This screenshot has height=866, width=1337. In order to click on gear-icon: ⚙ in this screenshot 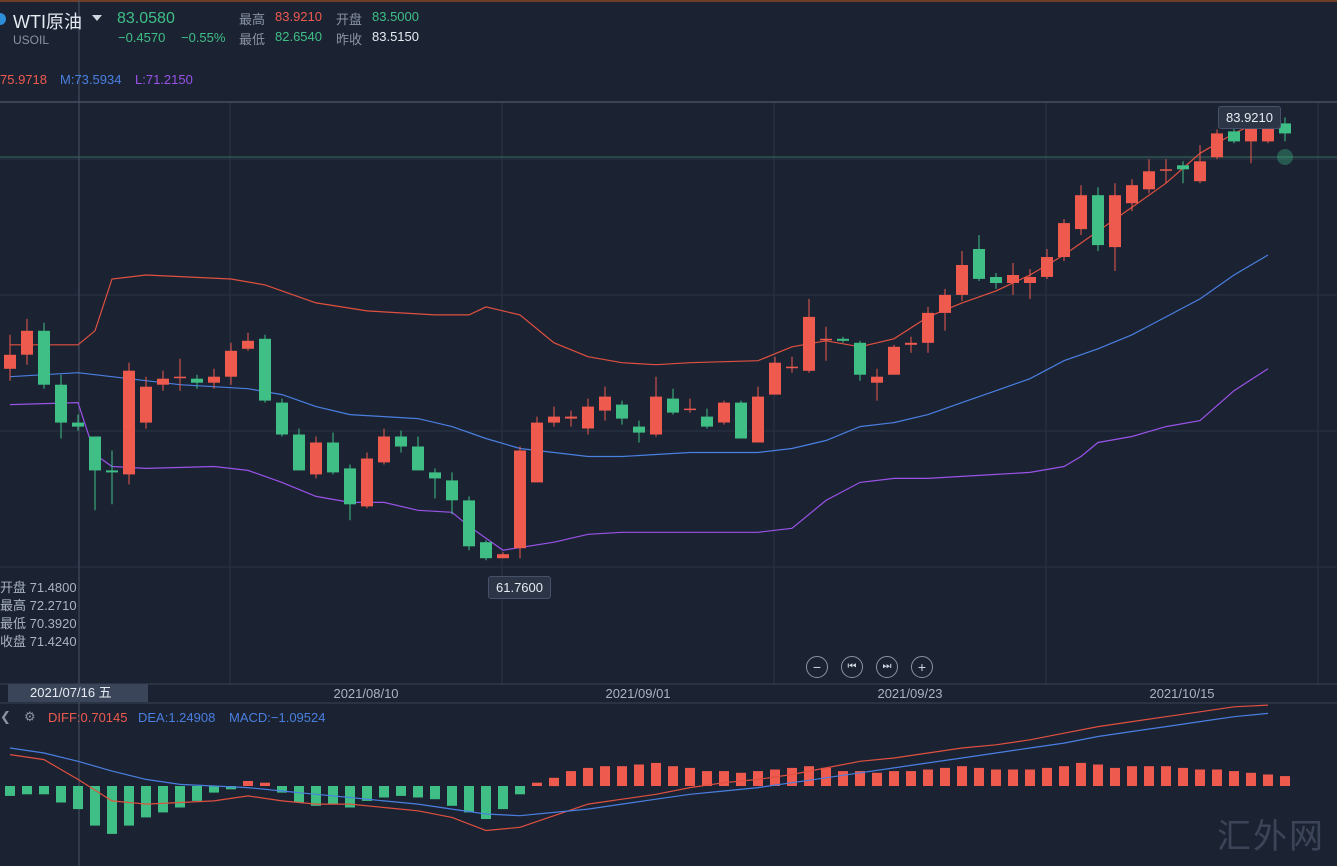, I will do `click(30, 716)`.